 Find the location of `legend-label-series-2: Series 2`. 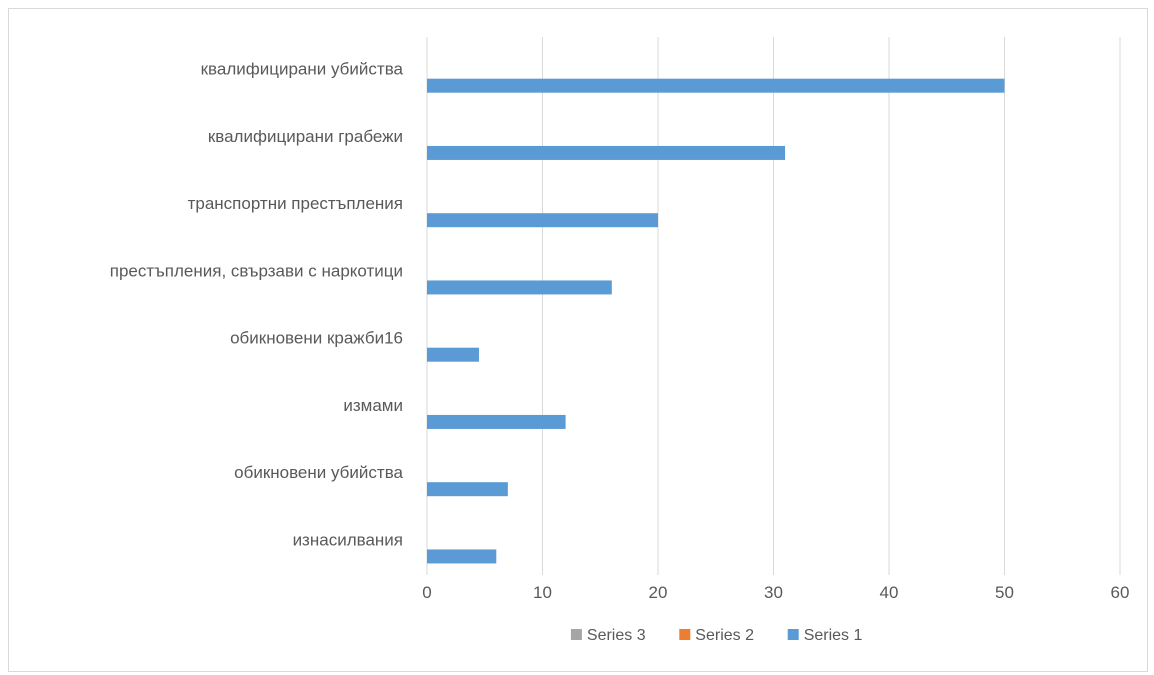

legend-label-series-2: Series 2 is located at coordinates (724, 635).